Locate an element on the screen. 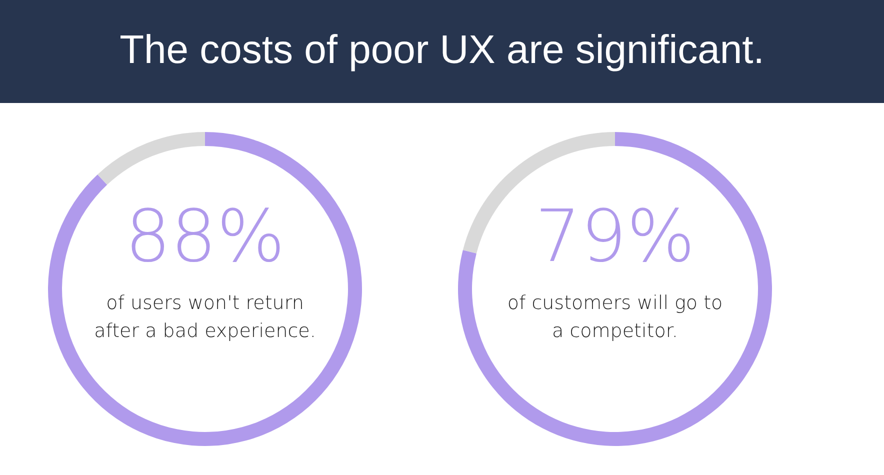  data-label: 79% is located at coordinates (615, 236).